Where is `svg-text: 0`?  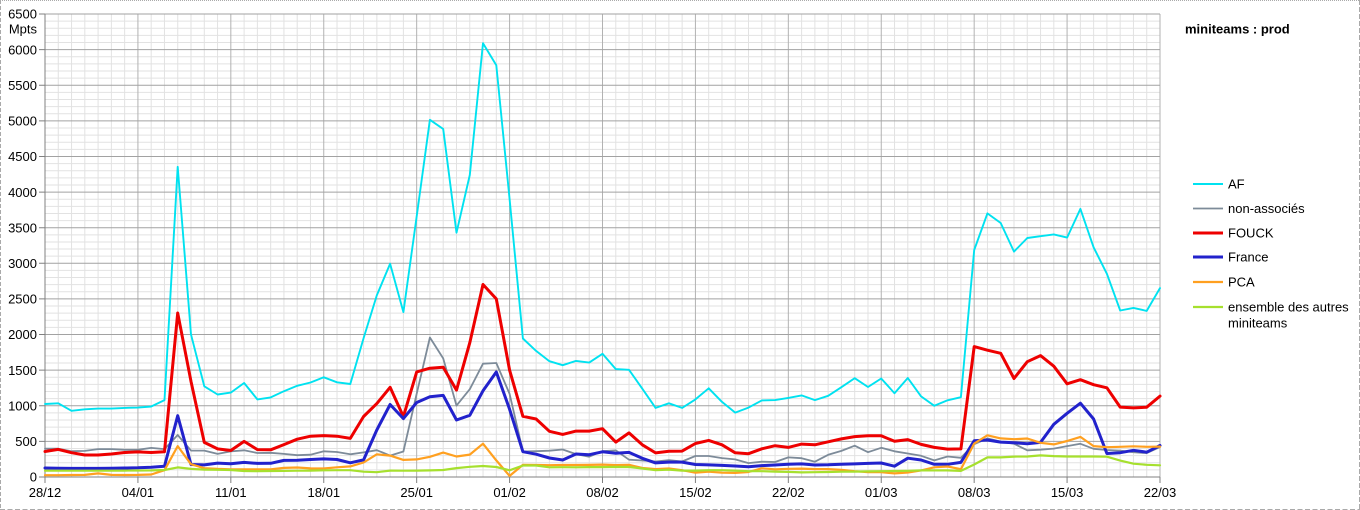 svg-text: 0 is located at coordinates (33, 477).